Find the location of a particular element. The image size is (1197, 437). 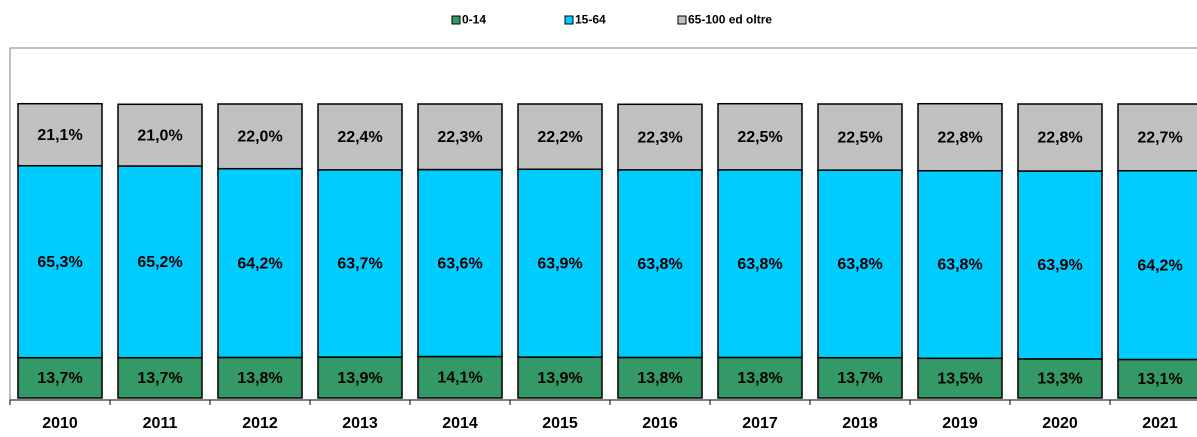

x-tick-label: 2020 is located at coordinates (1060, 423).